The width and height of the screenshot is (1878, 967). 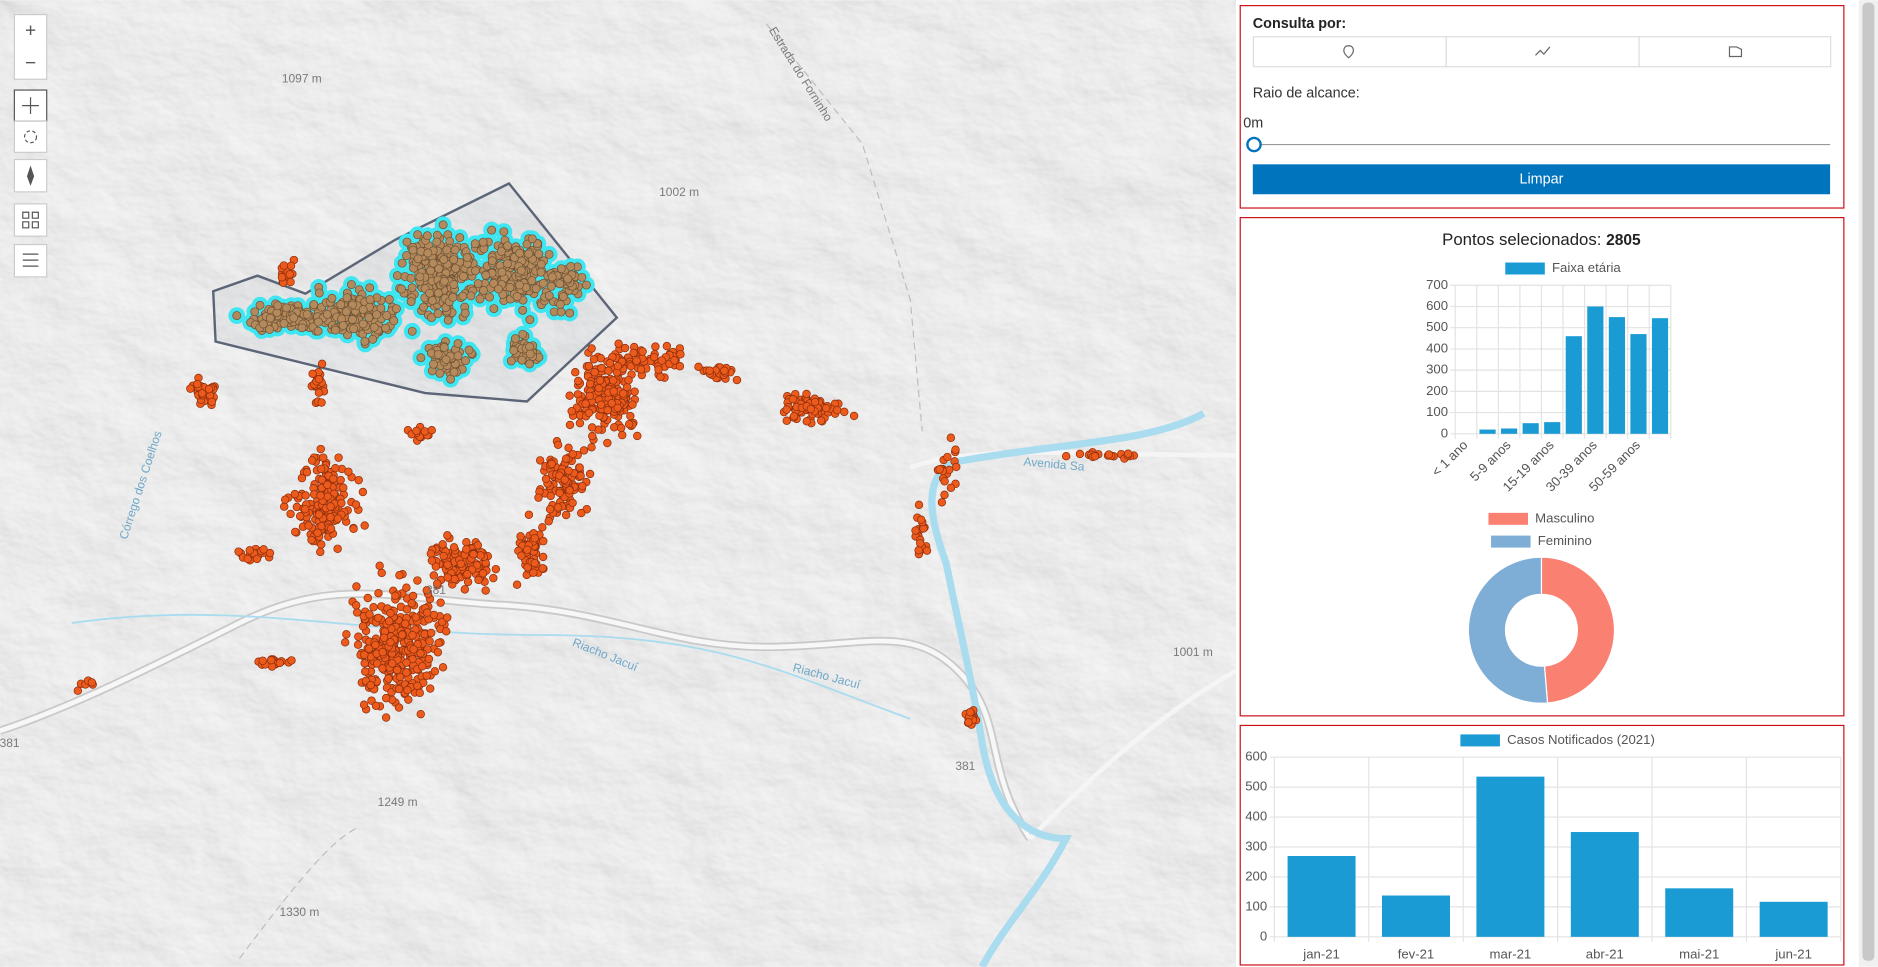 I want to click on doughnut-slice, so click(x=1508, y=630).